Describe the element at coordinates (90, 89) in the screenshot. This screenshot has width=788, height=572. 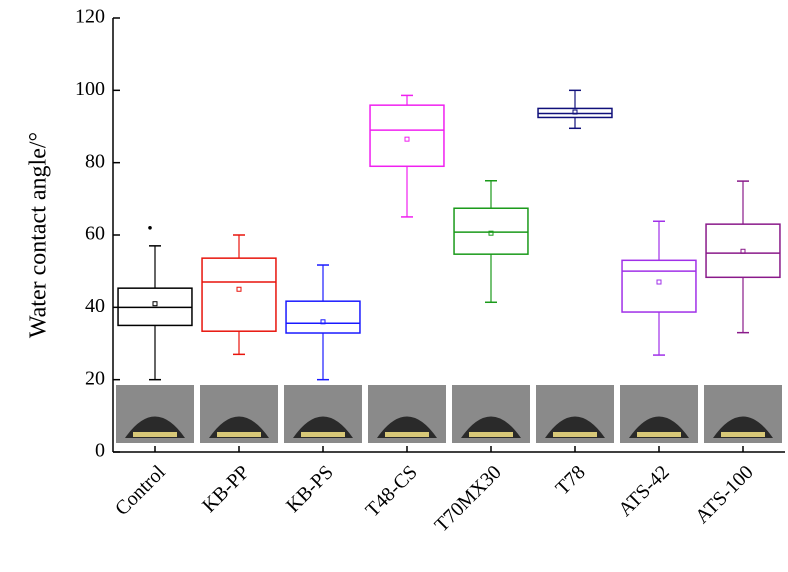
I see `y-tick-label: 100` at that location.